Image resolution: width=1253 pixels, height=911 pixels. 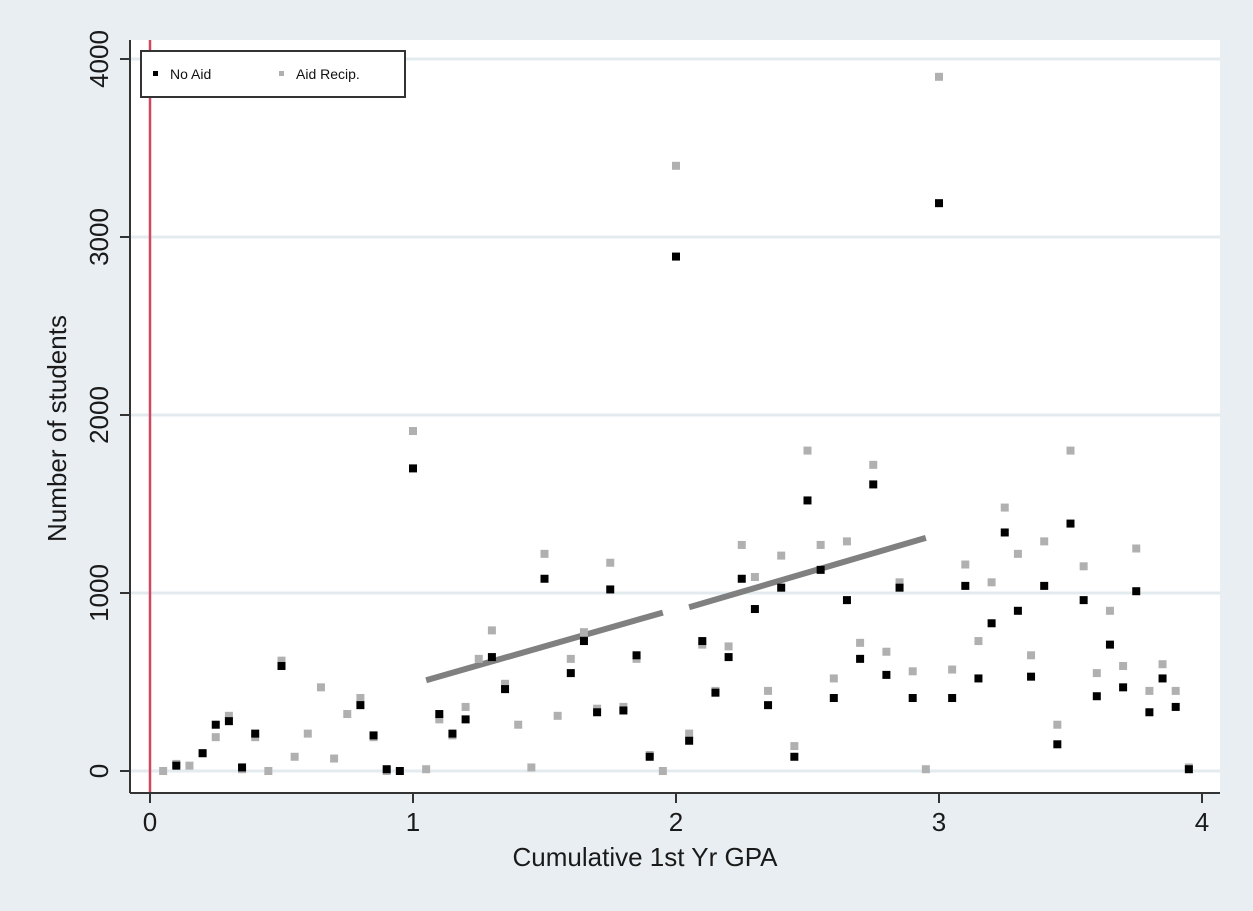 I want to click on fit-lines, so click(x=676, y=609).